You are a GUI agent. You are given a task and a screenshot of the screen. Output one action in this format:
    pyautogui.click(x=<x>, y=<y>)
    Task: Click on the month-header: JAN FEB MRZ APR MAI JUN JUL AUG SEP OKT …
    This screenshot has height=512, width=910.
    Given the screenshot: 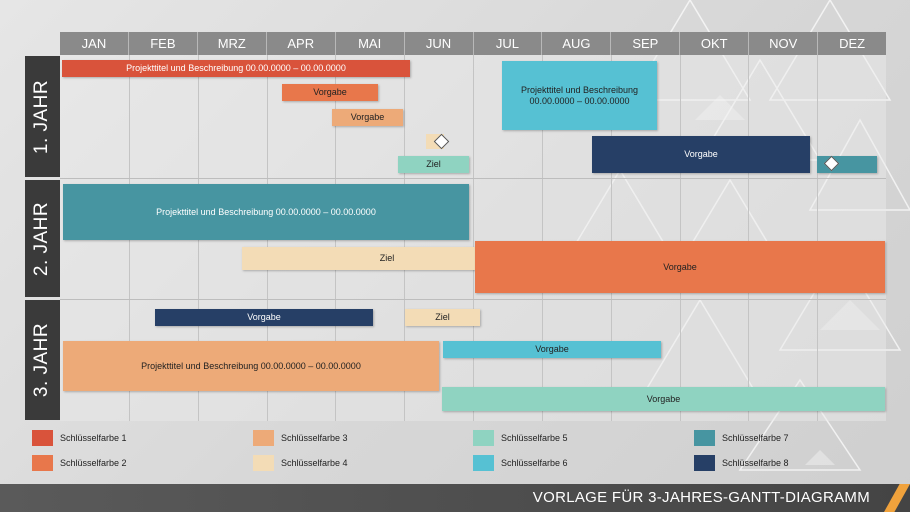 What is the action you would take?
    pyautogui.click(x=473, y=43)
    